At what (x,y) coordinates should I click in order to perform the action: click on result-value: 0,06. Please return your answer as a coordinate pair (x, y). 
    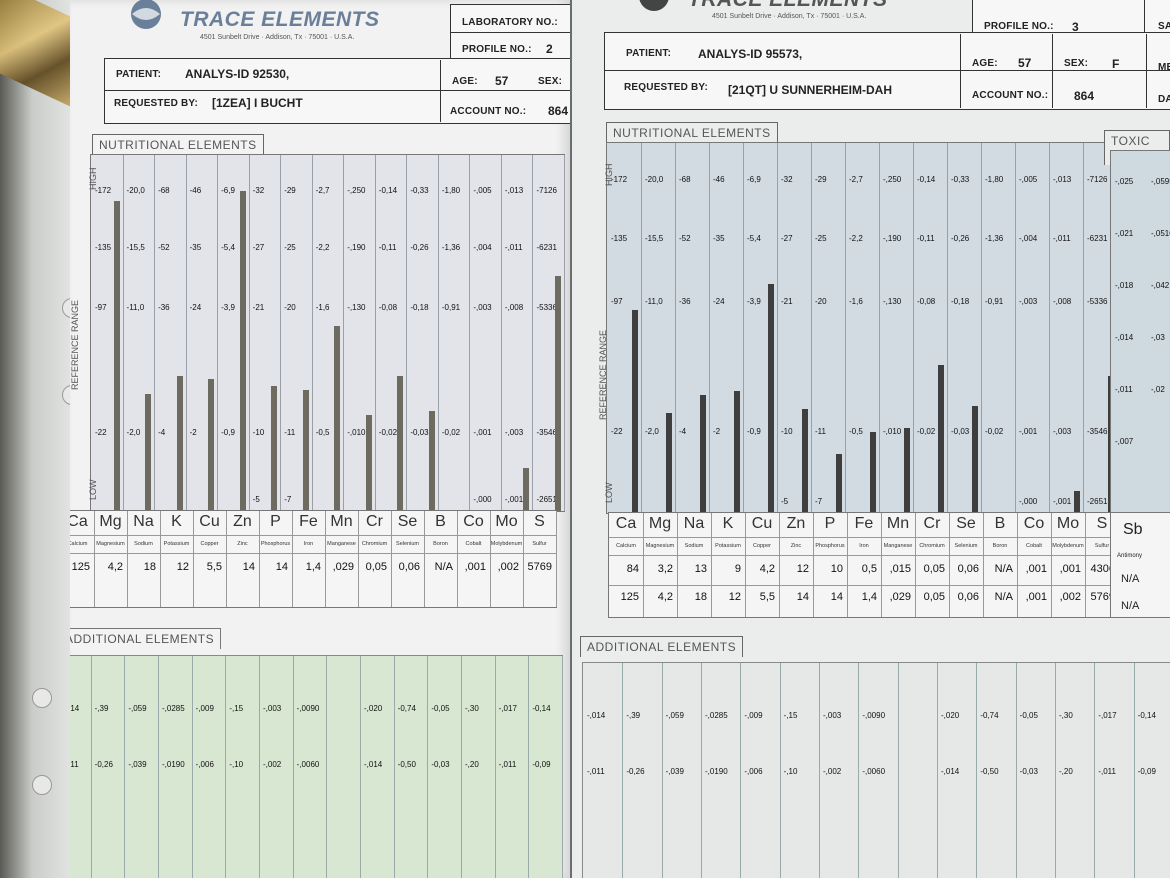
    Looking at the image, I should click on (968, 569).